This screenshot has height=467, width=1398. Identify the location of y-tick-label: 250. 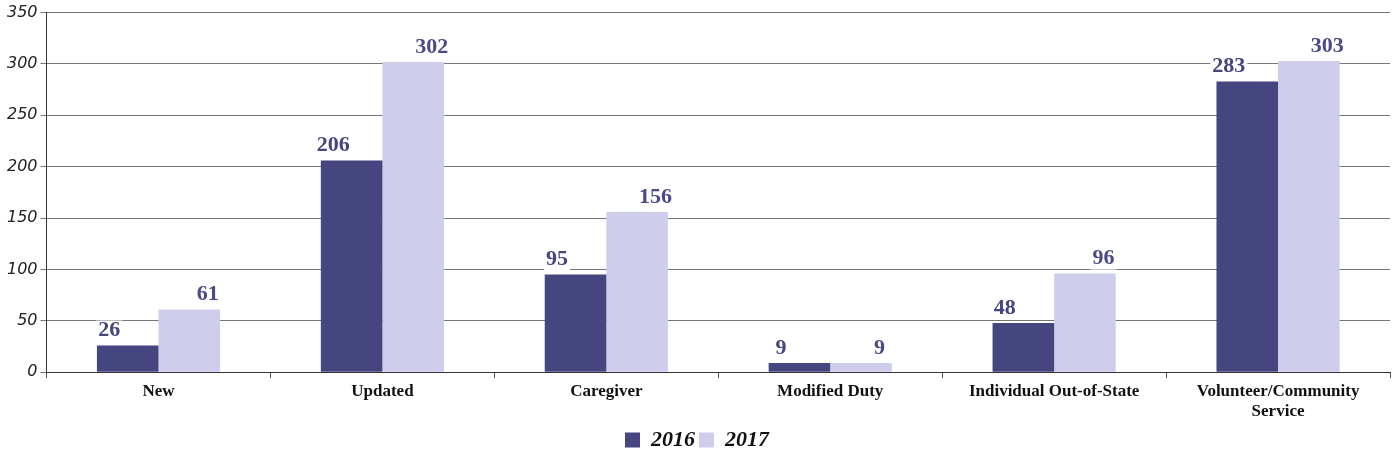
(22, 114).